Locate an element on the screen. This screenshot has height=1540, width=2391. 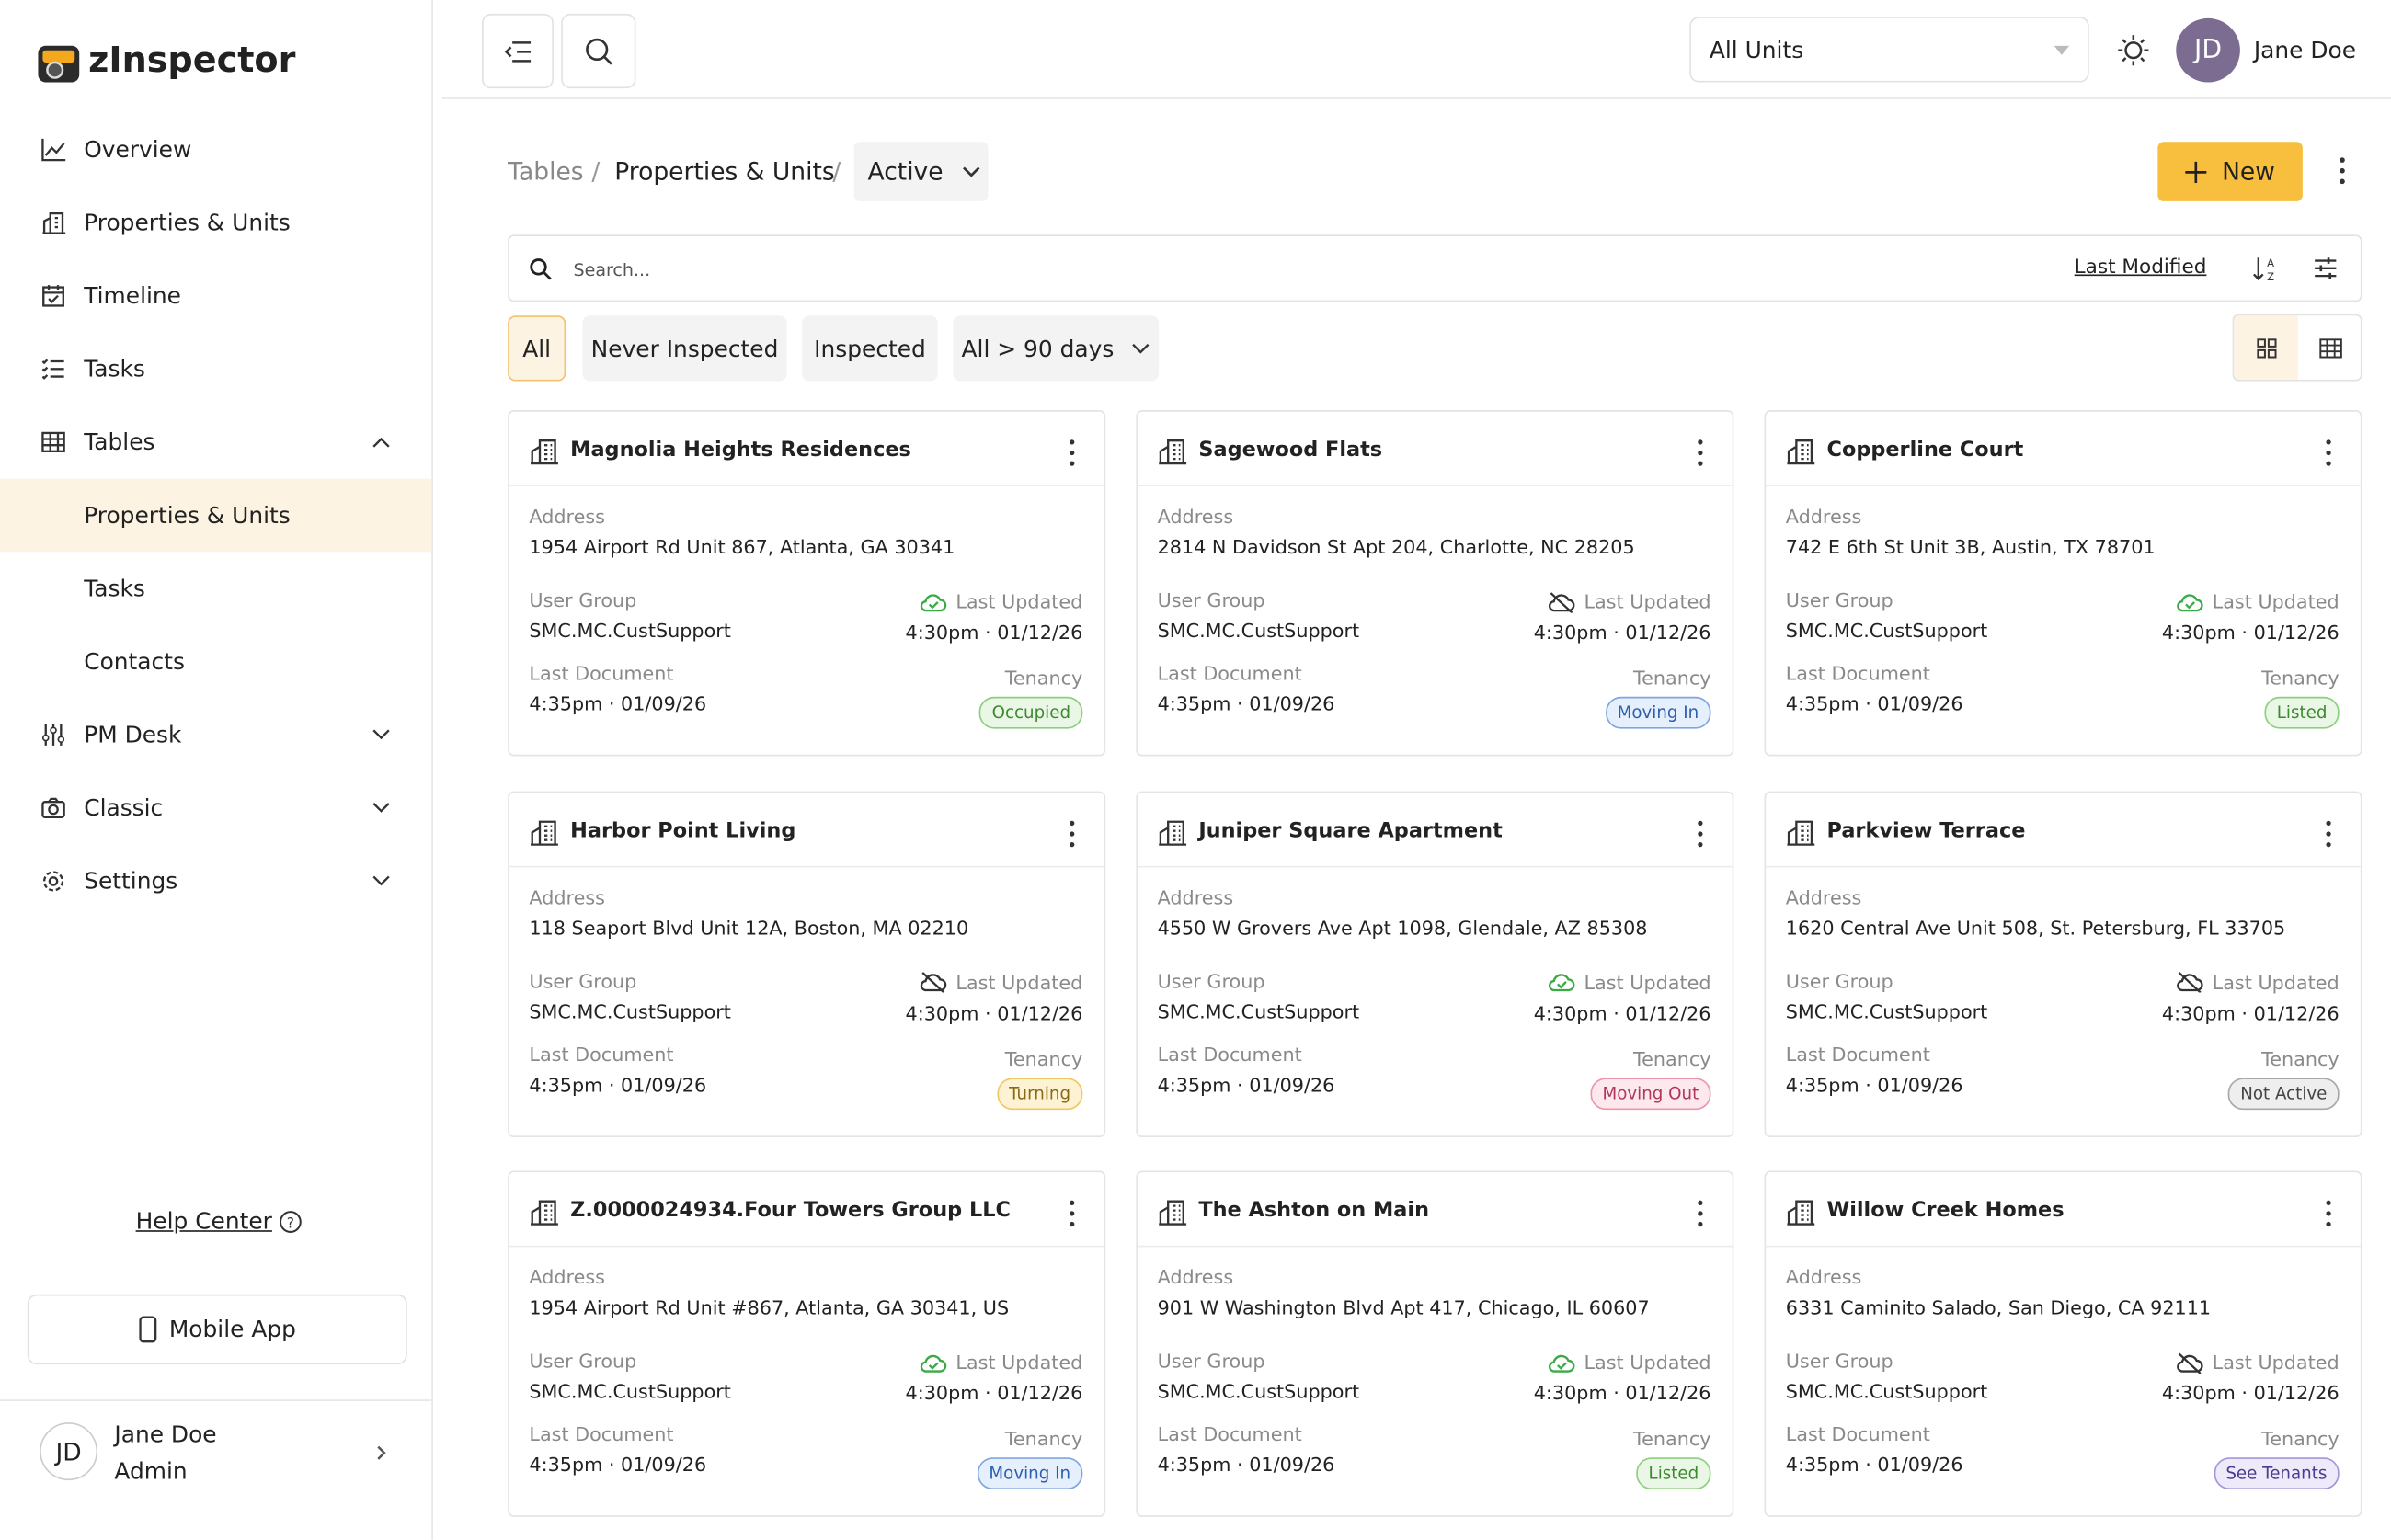
nav-item: Properties & Units is located at coordinates (215, 222).